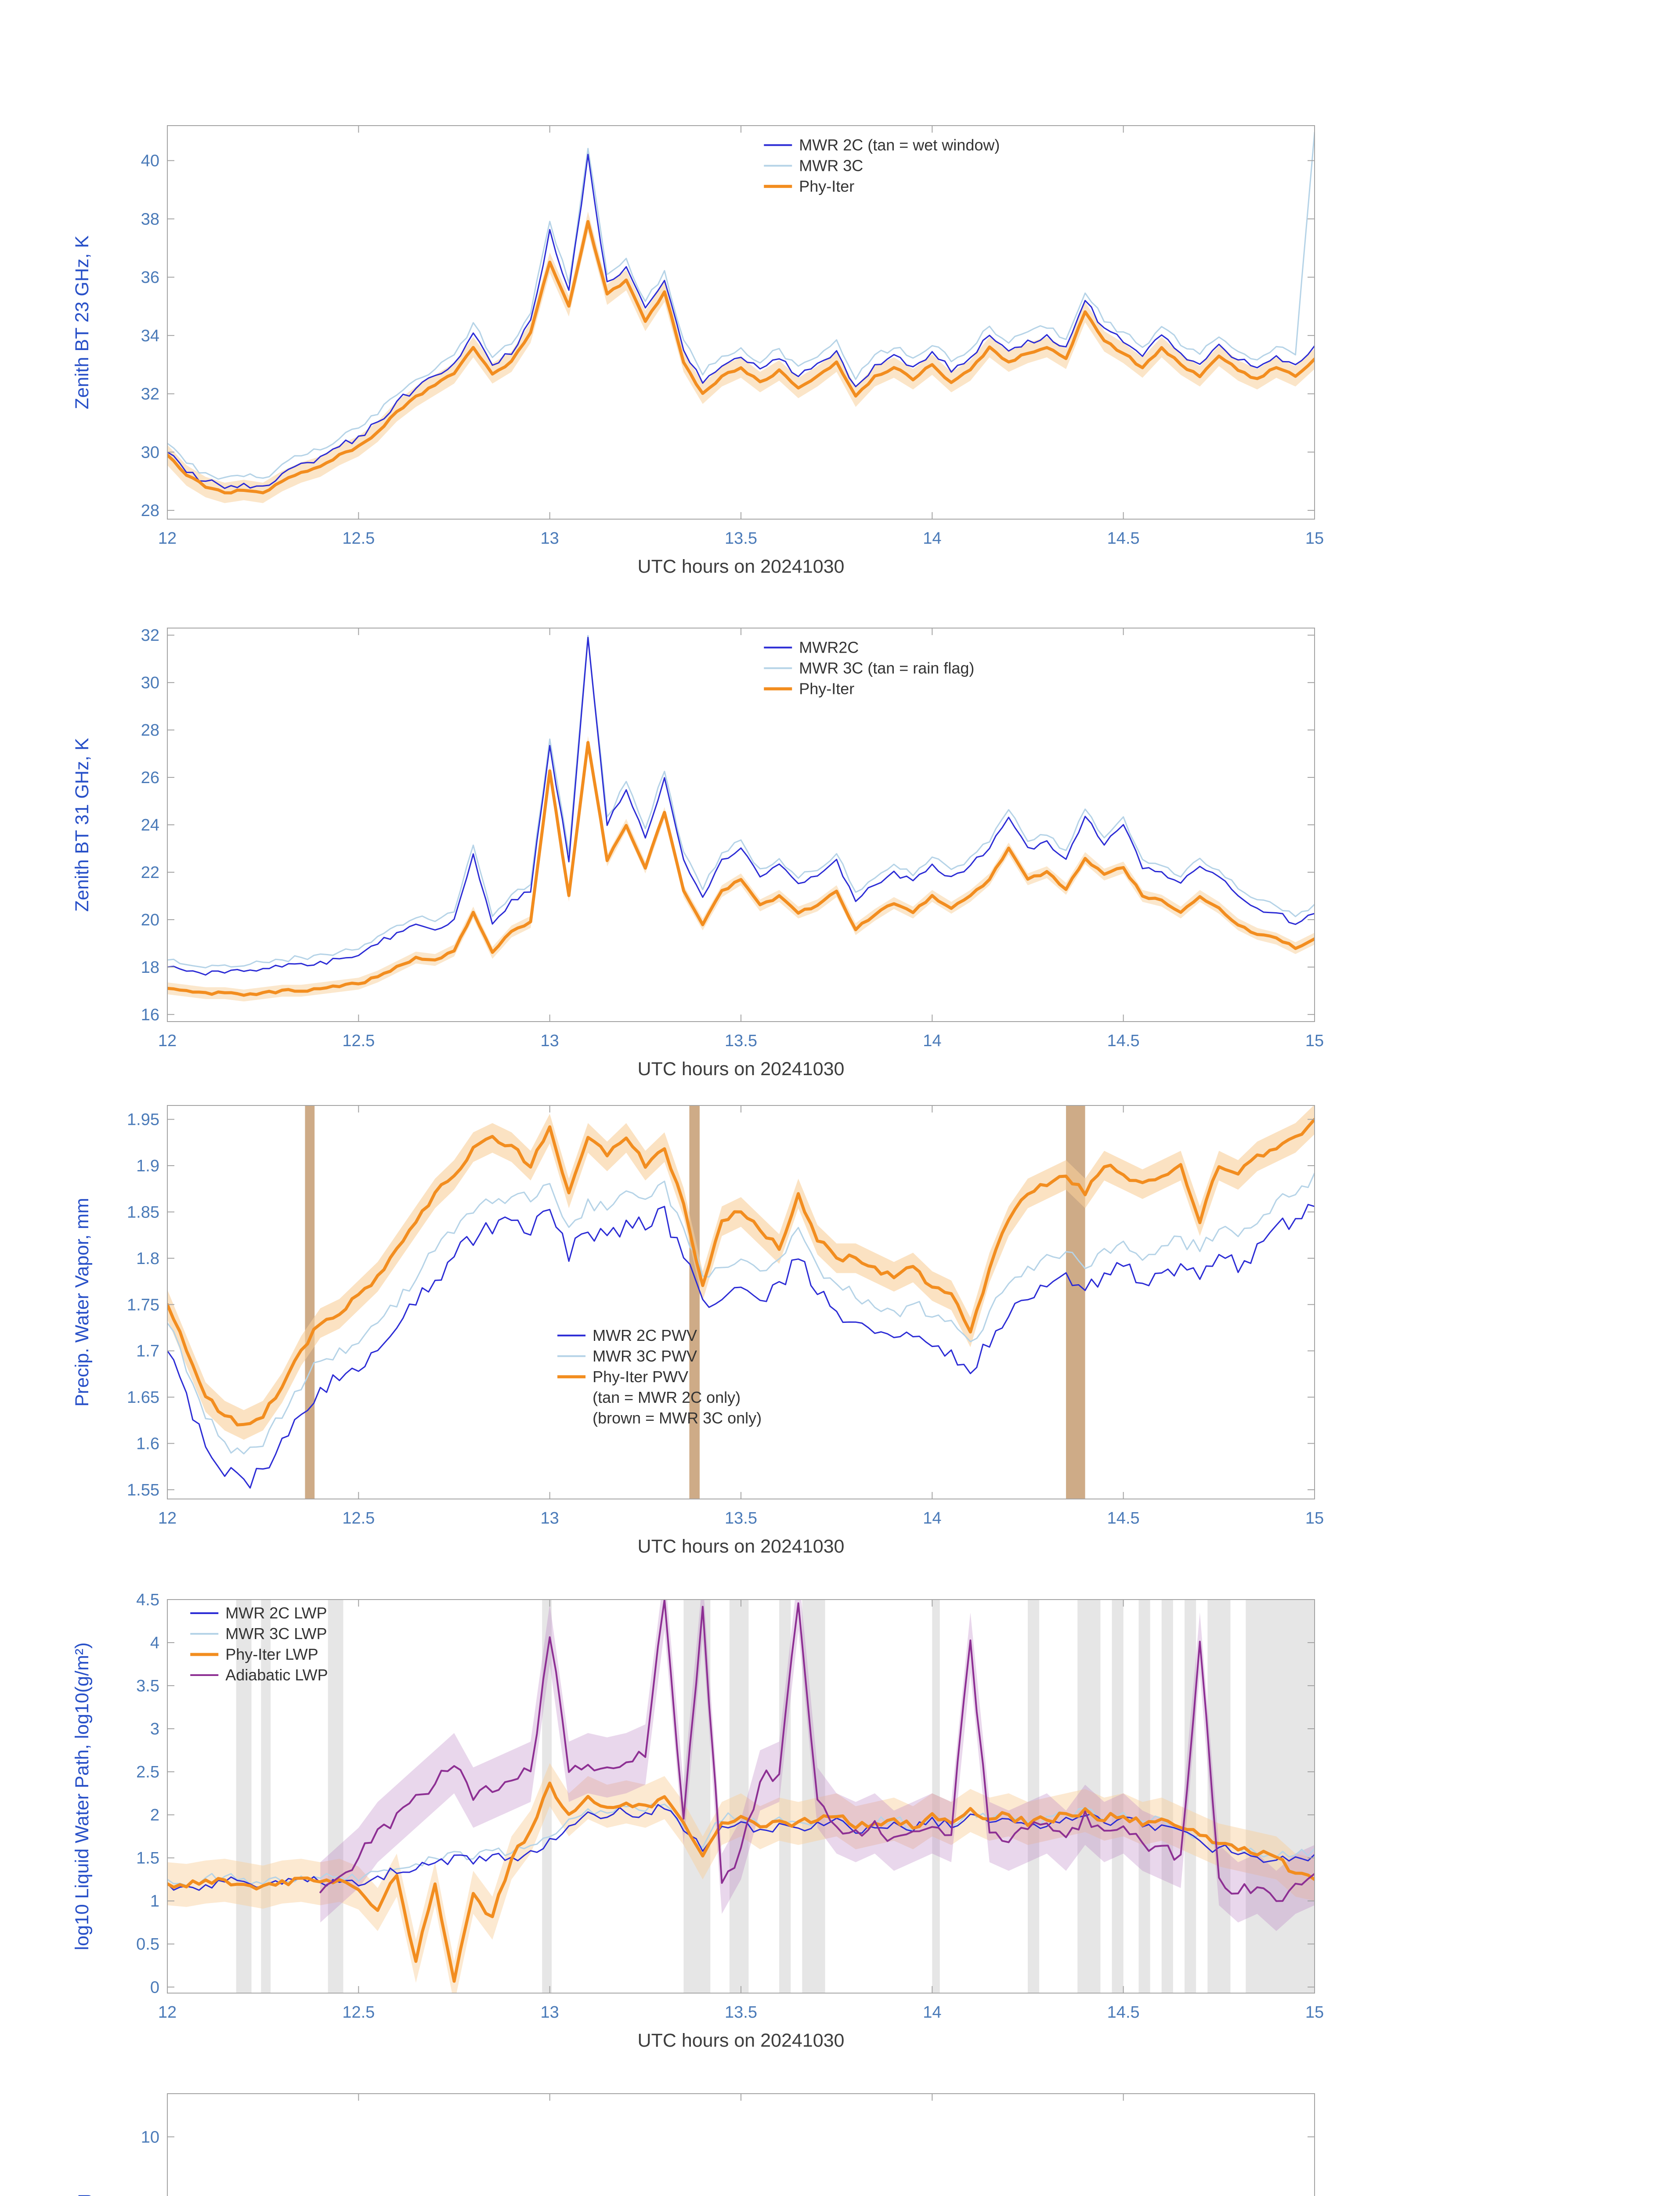 This screenshot has width=1680, height=2196. What do you see at coordinates (645, 1356) in the screenshot?
I see `legend-label: MWR 3C PWV` at bounding box center [645, 1356].